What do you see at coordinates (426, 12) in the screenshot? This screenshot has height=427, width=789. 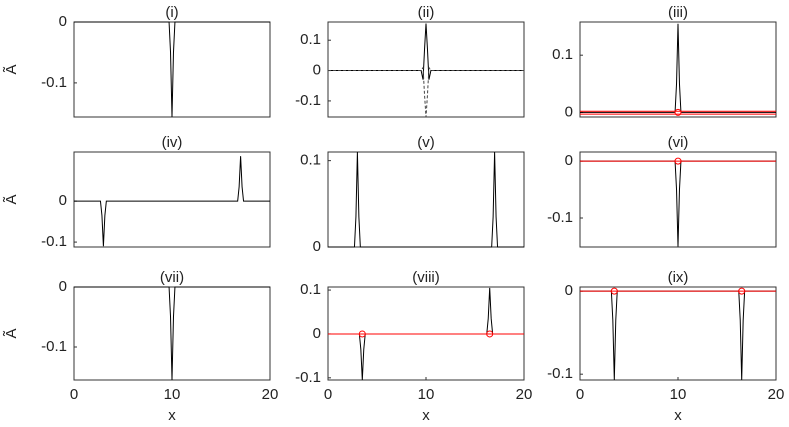 I see `panel-title: (ii)` at bounding box center [426, 12].